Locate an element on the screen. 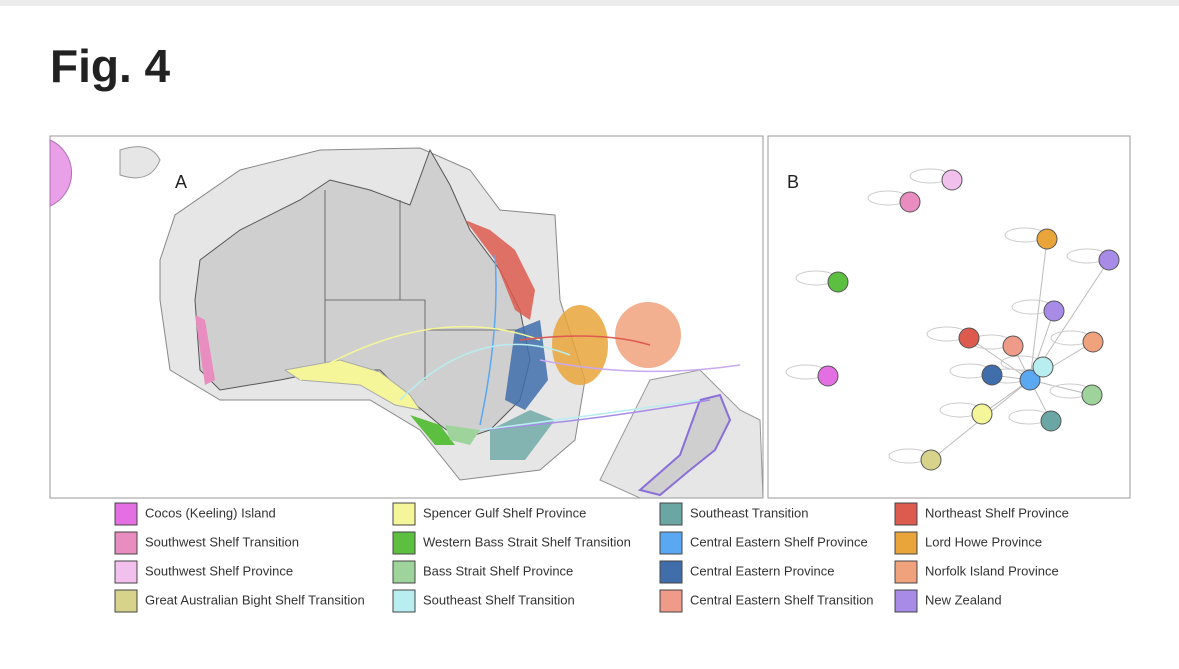 The width and height of the screenshot is (1179, 669). legend-label: Central Eastern Shelf Transition is located at coordinates (782, 599).